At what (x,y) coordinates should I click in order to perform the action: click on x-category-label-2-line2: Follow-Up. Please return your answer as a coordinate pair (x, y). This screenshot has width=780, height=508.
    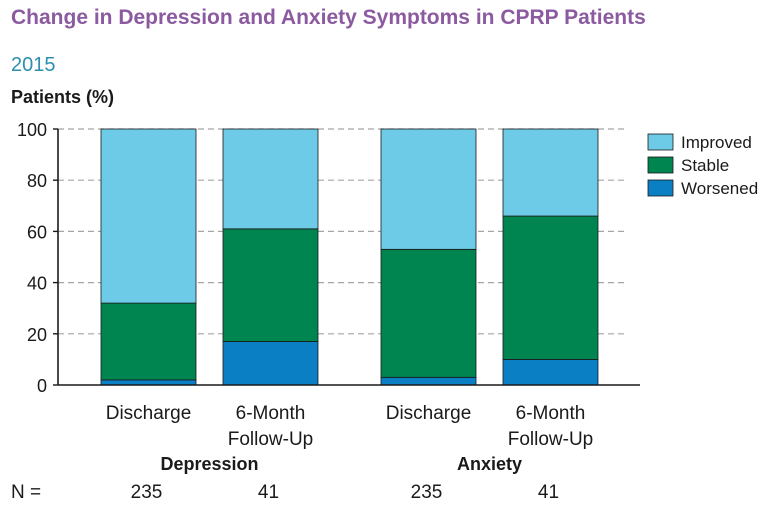
    Looking at the image, I should click on (271, 439).